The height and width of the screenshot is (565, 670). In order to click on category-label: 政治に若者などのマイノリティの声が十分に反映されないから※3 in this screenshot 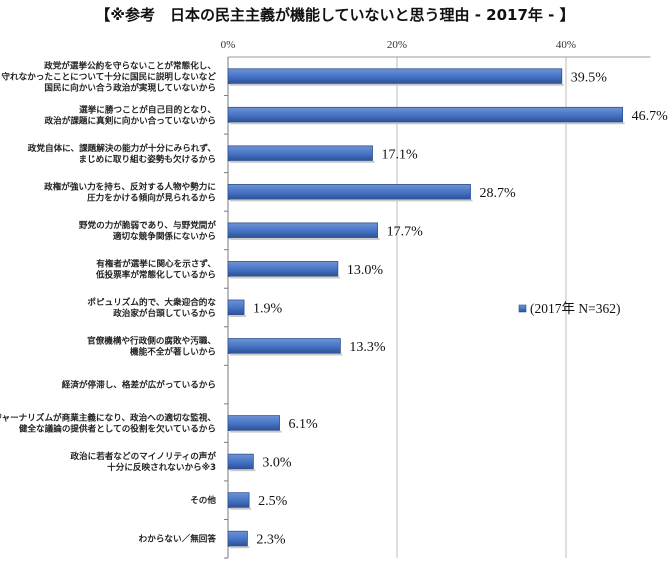, I will do `click(143, 461)`.